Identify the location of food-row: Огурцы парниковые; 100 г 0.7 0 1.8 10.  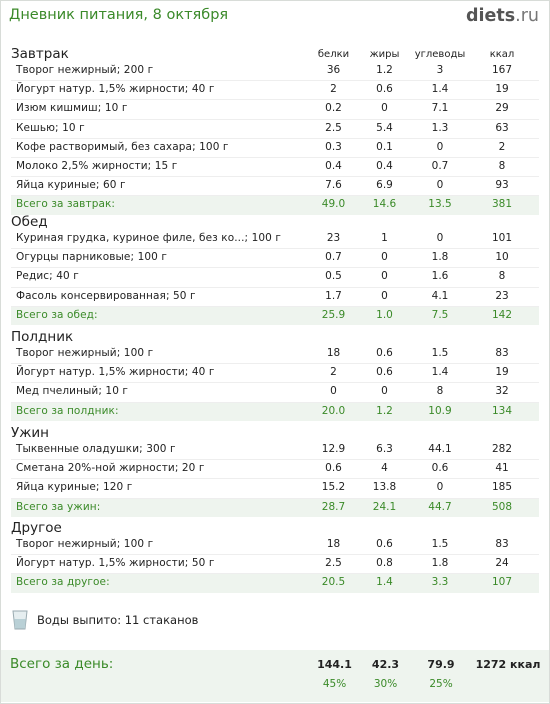
(275, 259).